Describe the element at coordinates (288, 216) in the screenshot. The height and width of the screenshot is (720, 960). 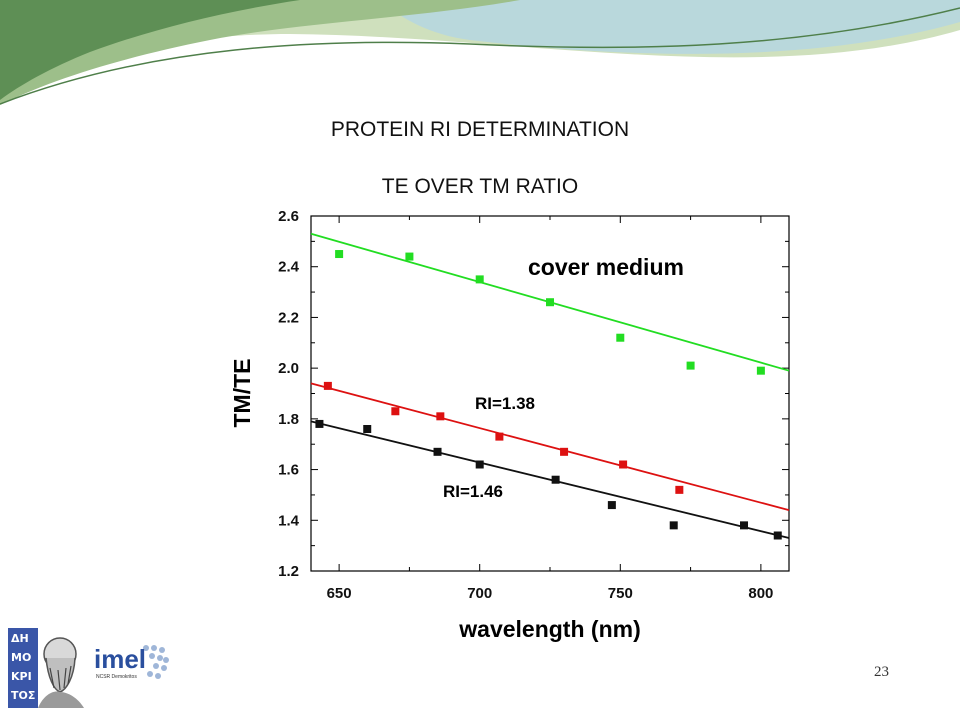
I see `y-tick-label: 2.6` at that location.